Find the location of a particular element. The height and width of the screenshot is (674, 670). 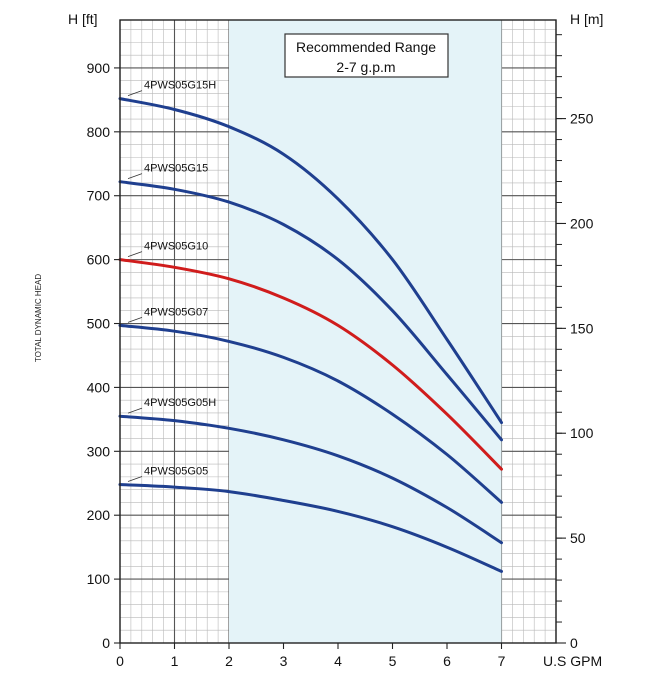

x-tick-label: 4 is located at coordinates (338, 661).